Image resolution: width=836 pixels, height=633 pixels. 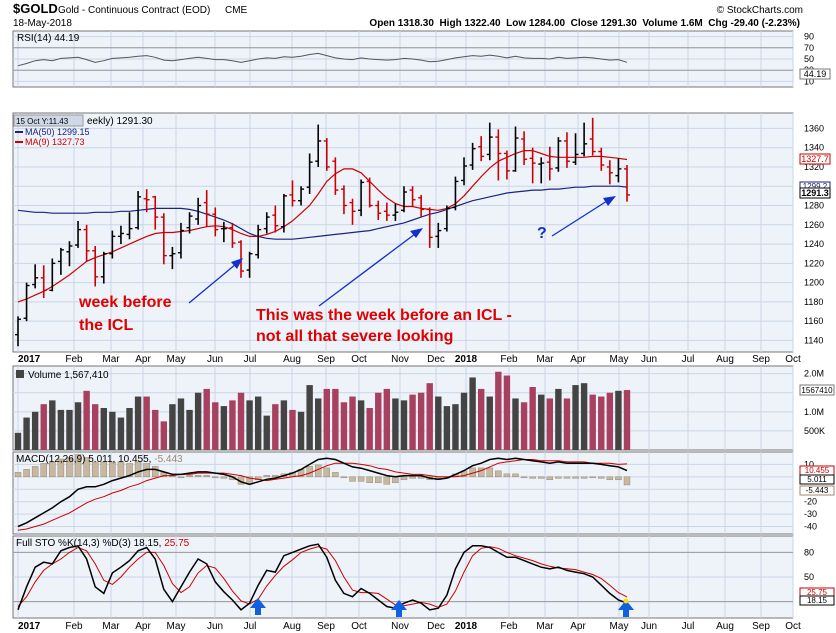 What do you see at coordinates (466, 626) in the screenshot?
I see `x-tick-label: 2018` at bounding box center [466, 626].